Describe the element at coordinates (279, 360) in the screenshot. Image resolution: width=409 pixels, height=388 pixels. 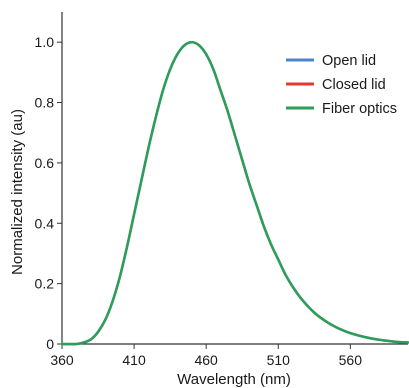
I see `x-tick-label: 510` at that location.